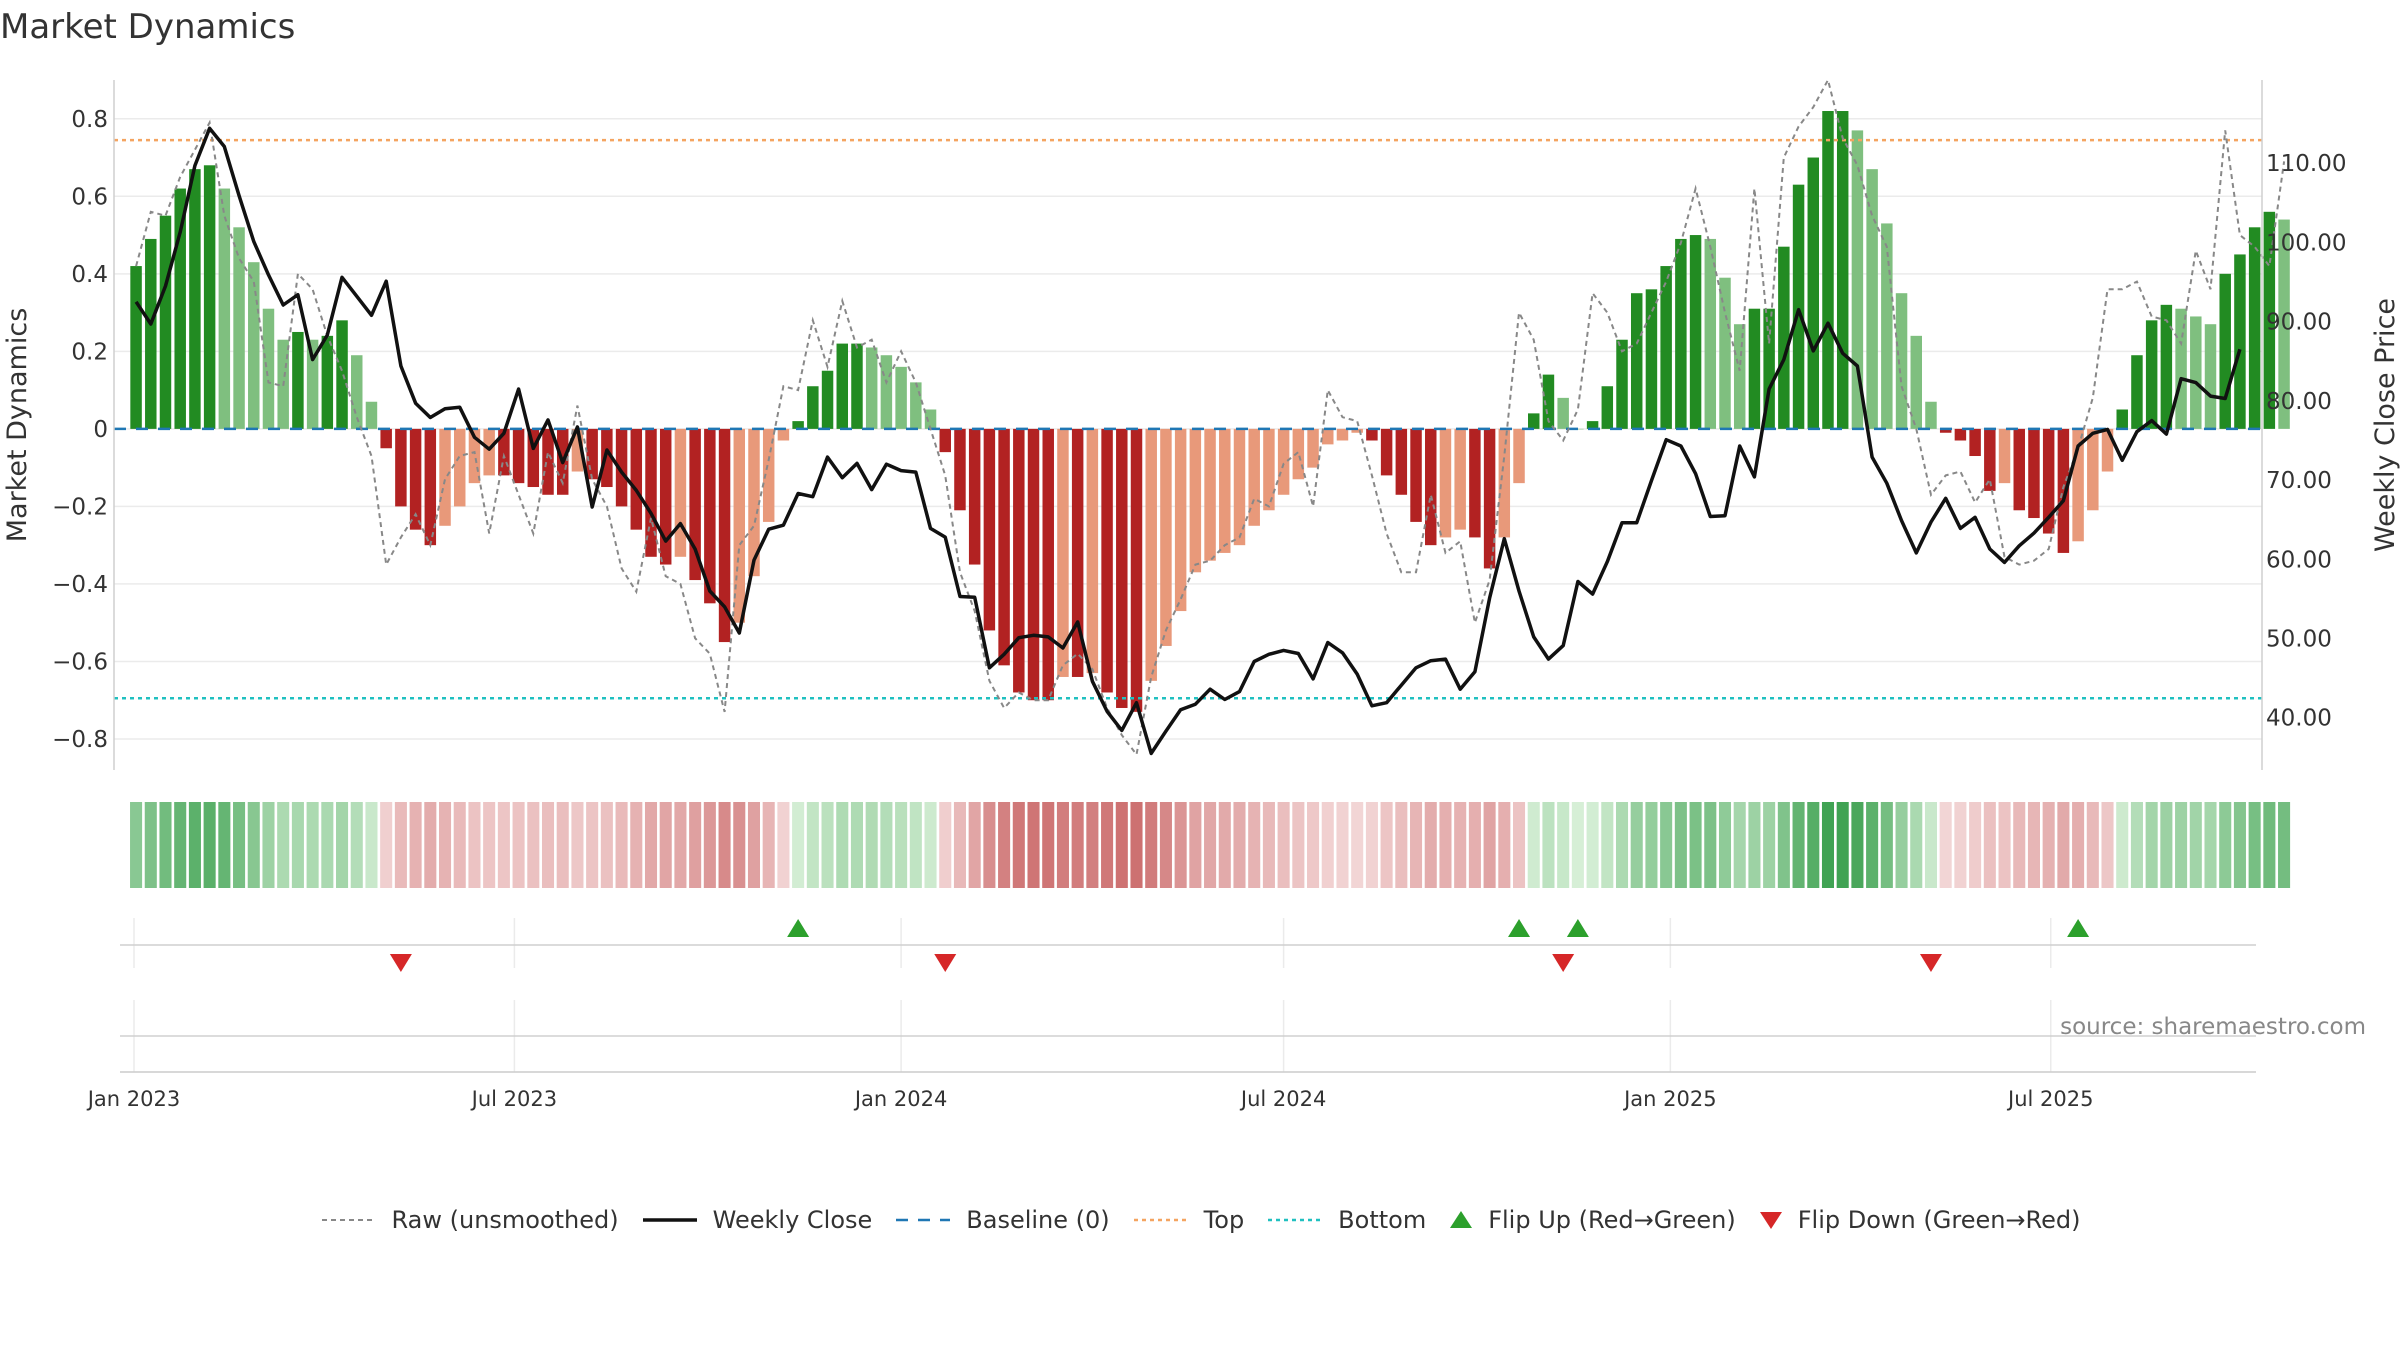 The image size is (2400, 1350). Describe the element at coordinates (1919, 1220) in the screenshot. I see `legend-item-flip_down: Flip Down (Green→Red)` at that location.